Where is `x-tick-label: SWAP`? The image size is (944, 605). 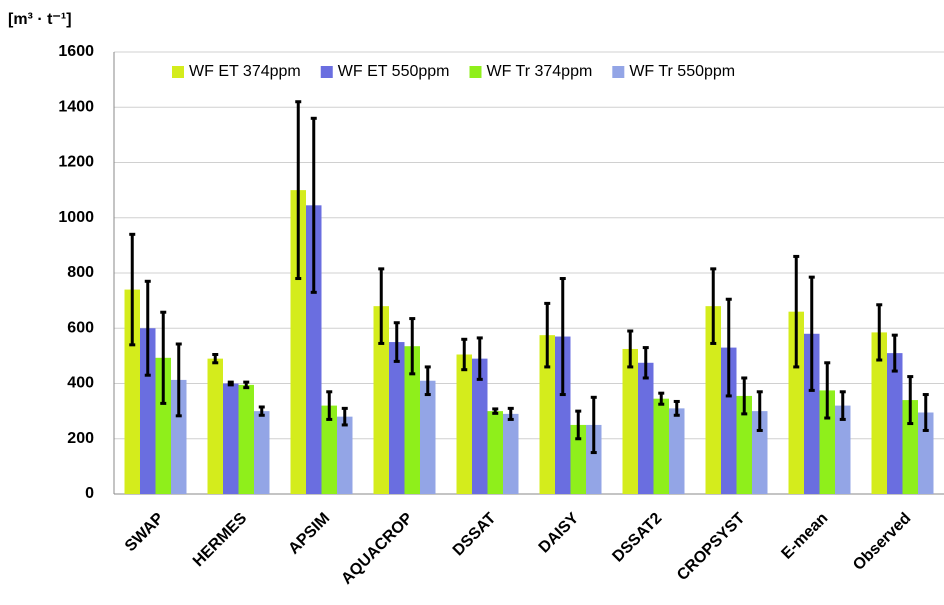 x-tick-label: SWAP is located at coordinates (145, 533).